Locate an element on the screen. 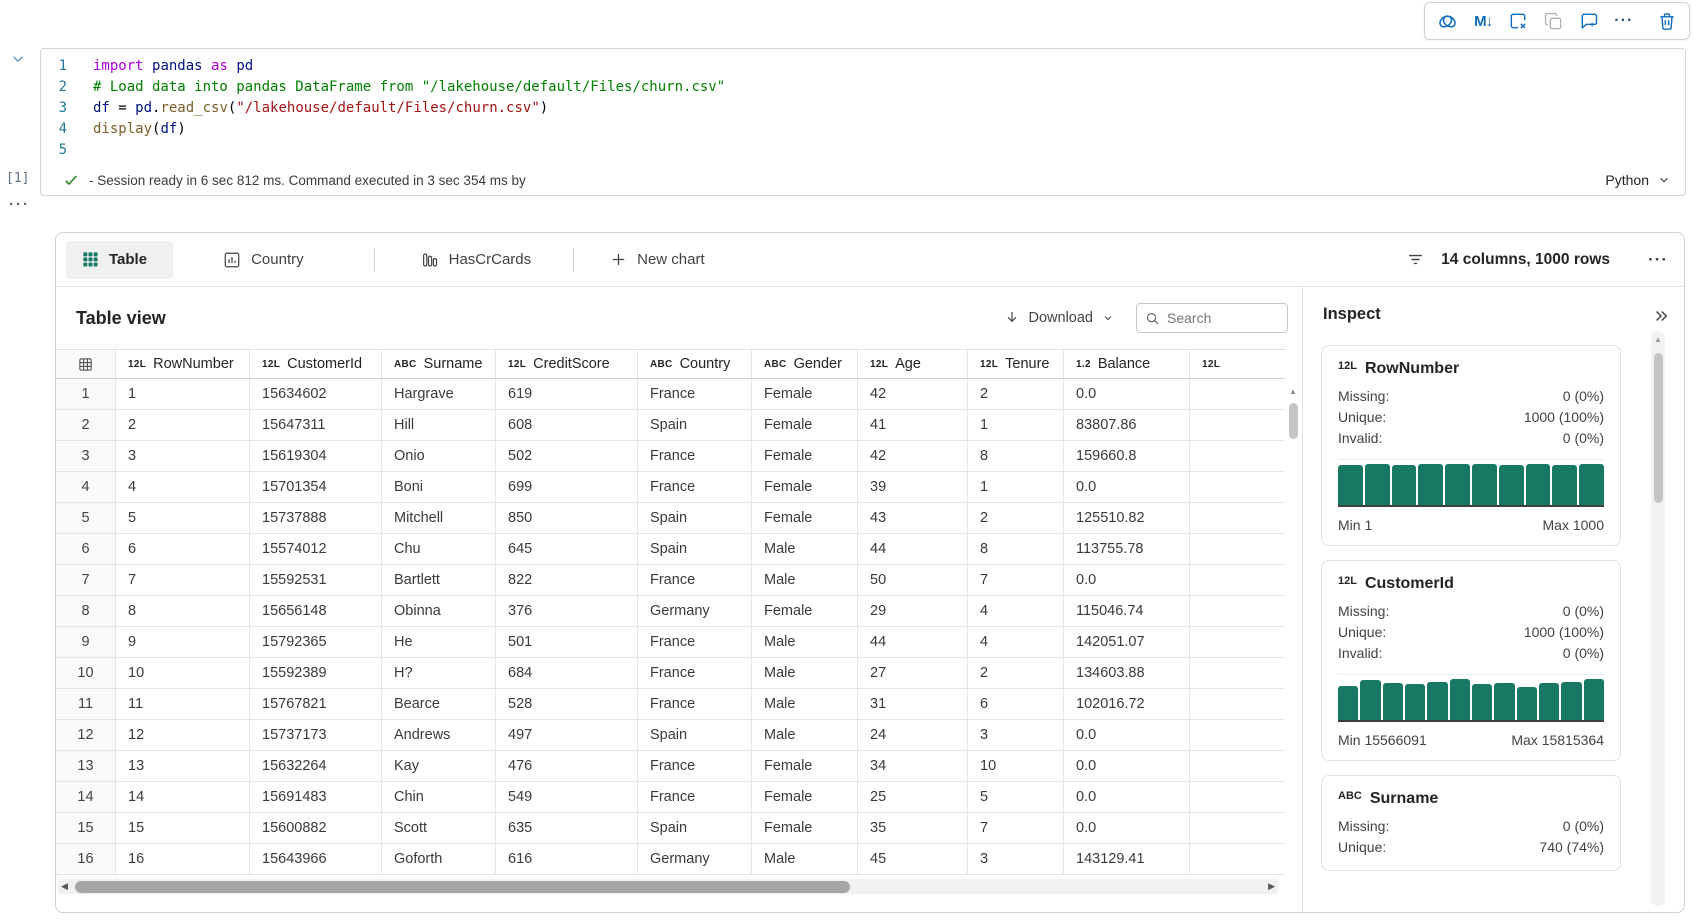 This screenshot has width=1694, height=923. tab-country: Country is located at coordinates (263, 260).